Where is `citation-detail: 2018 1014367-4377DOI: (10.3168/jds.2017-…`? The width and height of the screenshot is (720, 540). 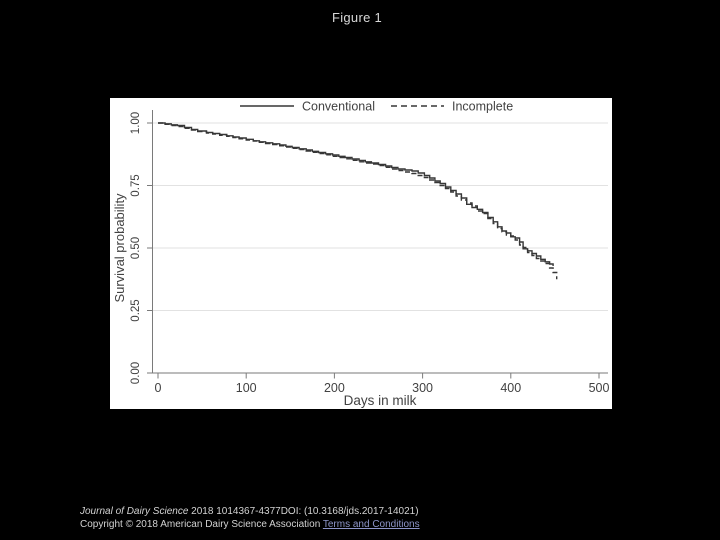 citation-detail: 2018 1014367-4377DOI: (10.3168/jds.2017-… is located at coordinates (303, 511).